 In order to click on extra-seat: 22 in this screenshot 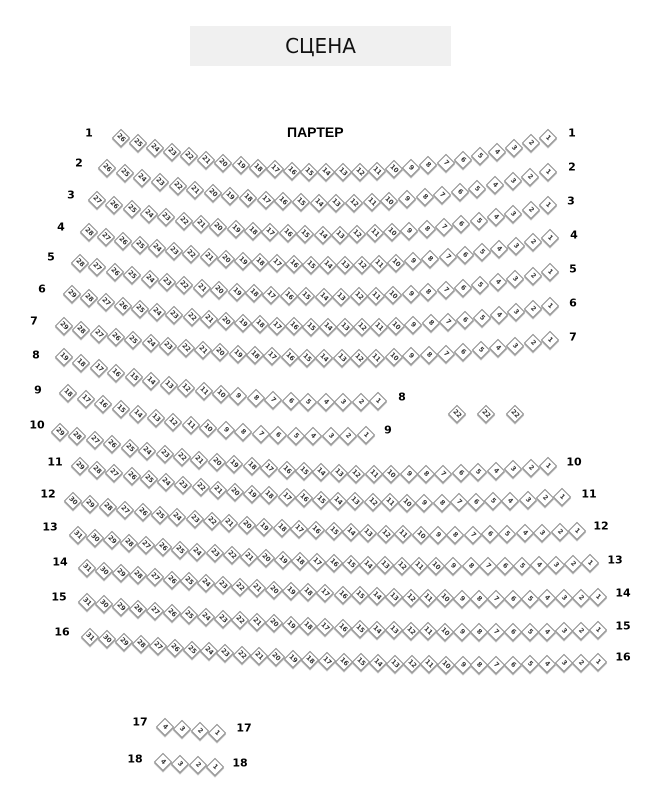, I will do `click(457, 414)`.